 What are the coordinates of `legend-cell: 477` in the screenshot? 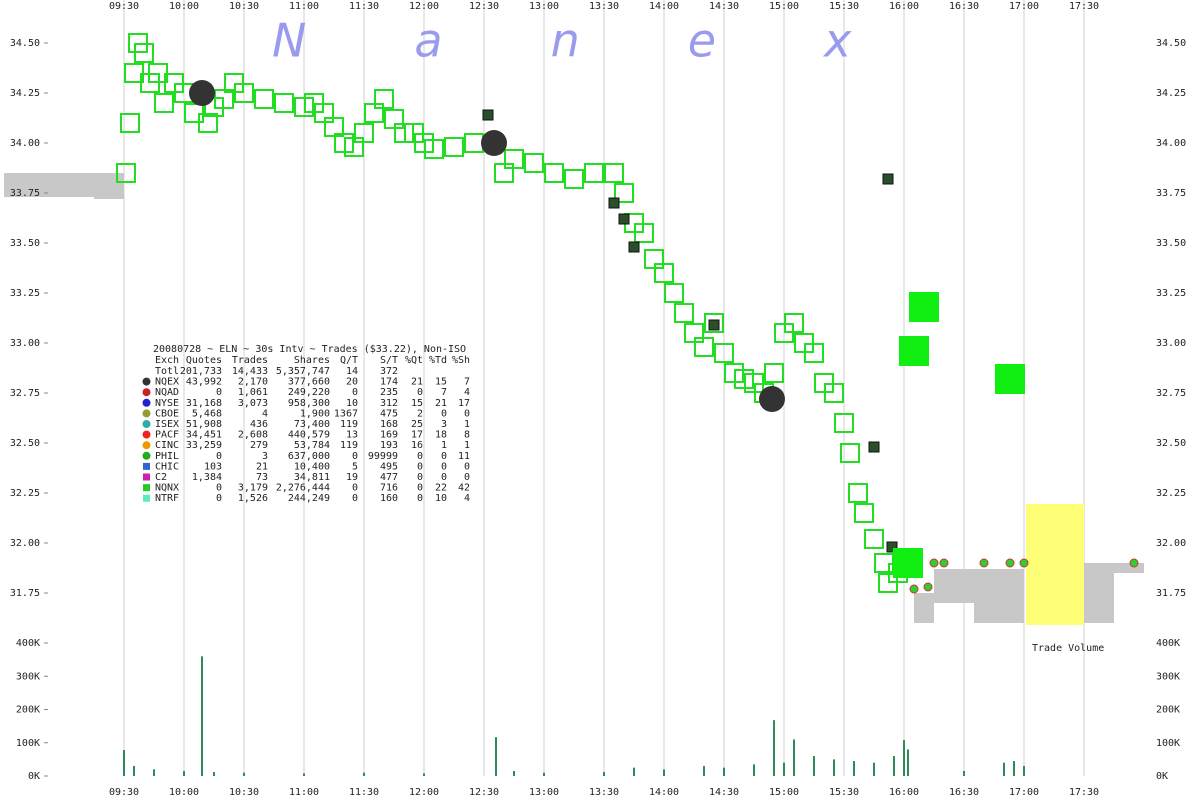 It's located at (389, 477).